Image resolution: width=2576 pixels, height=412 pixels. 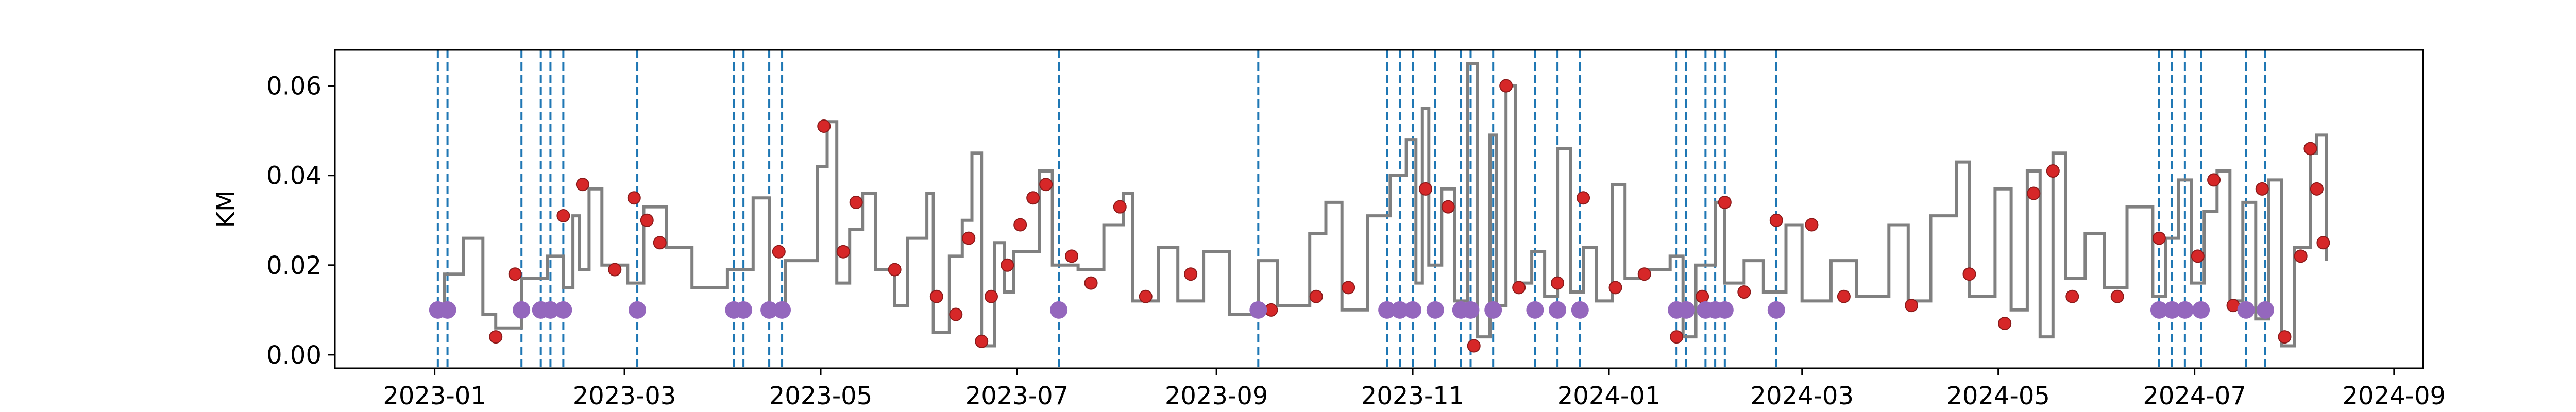 What do you see at coordinates (1609, 396) in the screenshot?
I see `x-tick-label: 2024-01` at bounding box center [1609, 396].